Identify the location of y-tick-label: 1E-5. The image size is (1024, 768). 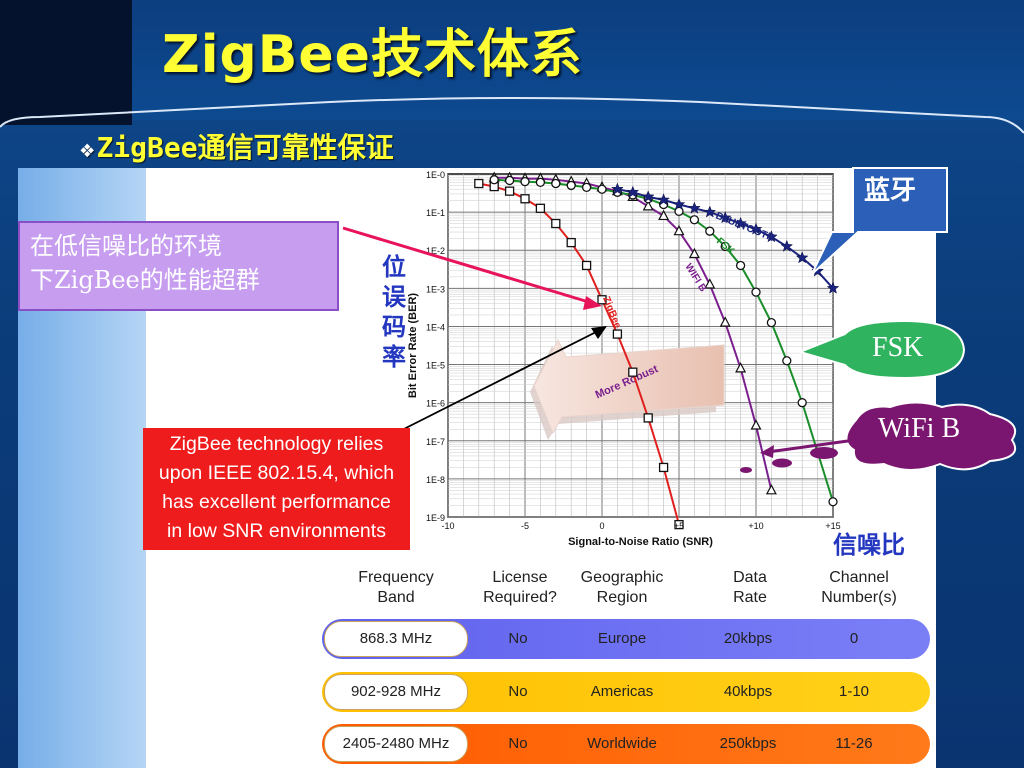
(435, 366).